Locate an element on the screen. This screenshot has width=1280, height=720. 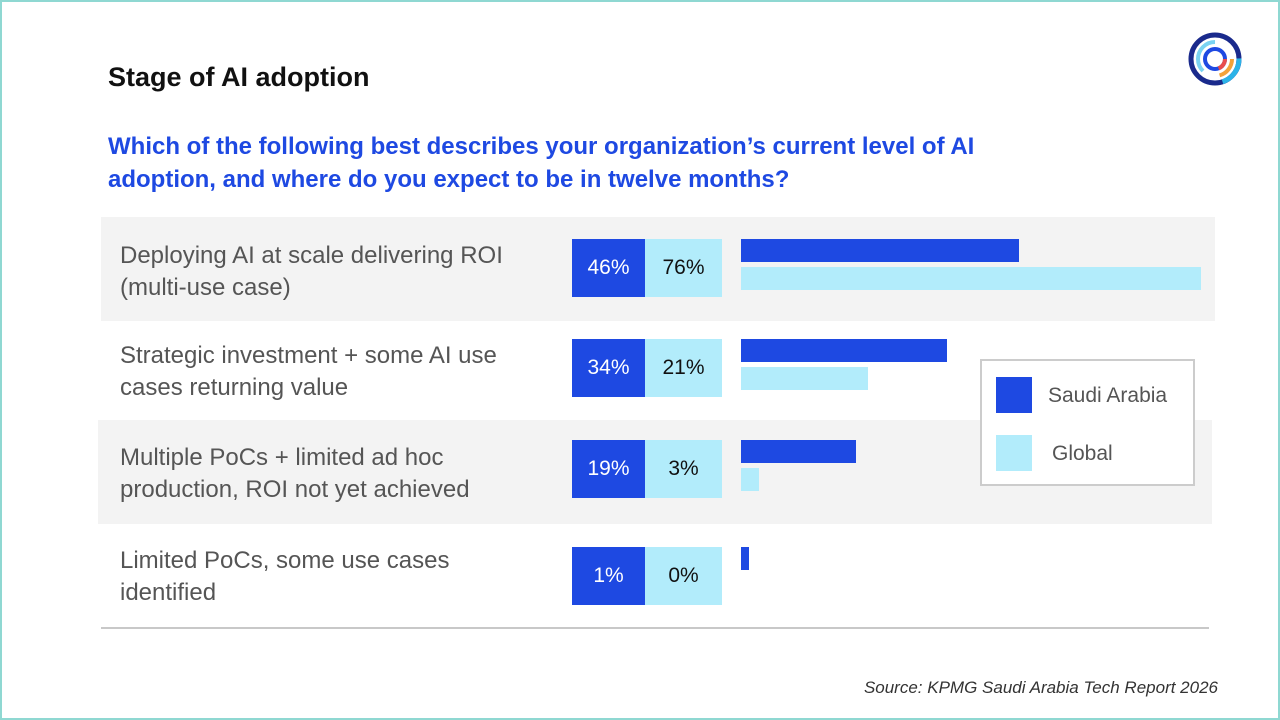
legend-swatch-global is located at coordinates (1014, 453).